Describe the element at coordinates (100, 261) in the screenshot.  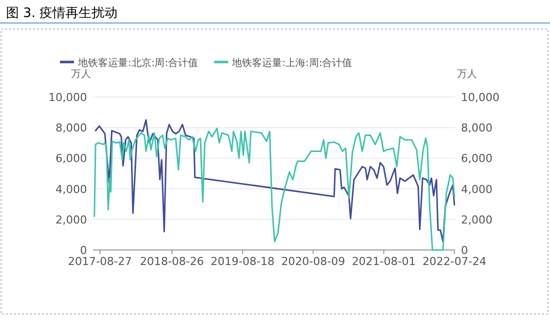
I see `x-tick-label: 2017-08-27` at that location.